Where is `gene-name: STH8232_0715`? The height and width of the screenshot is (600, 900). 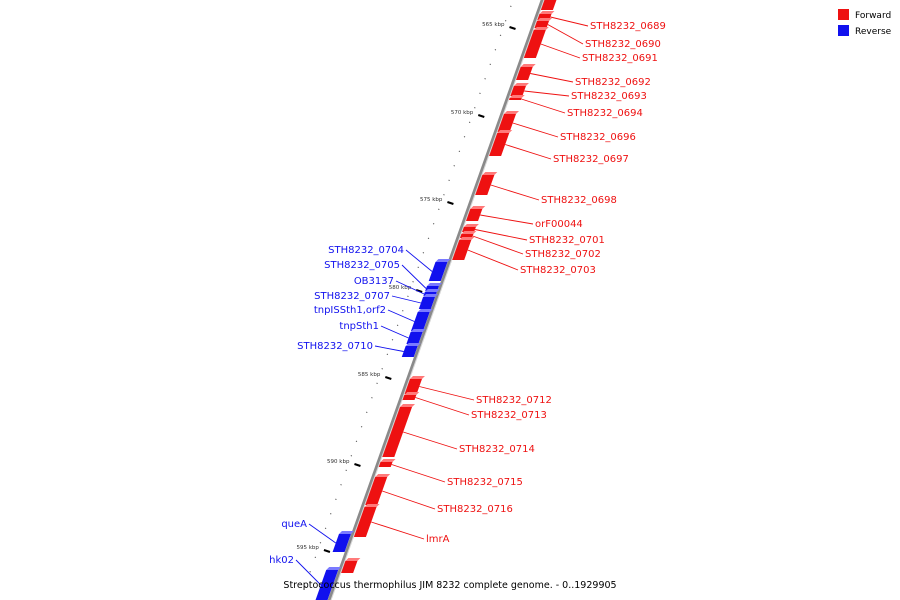
gene-name: STH8232_0715 is located at coordinates (485, 482).